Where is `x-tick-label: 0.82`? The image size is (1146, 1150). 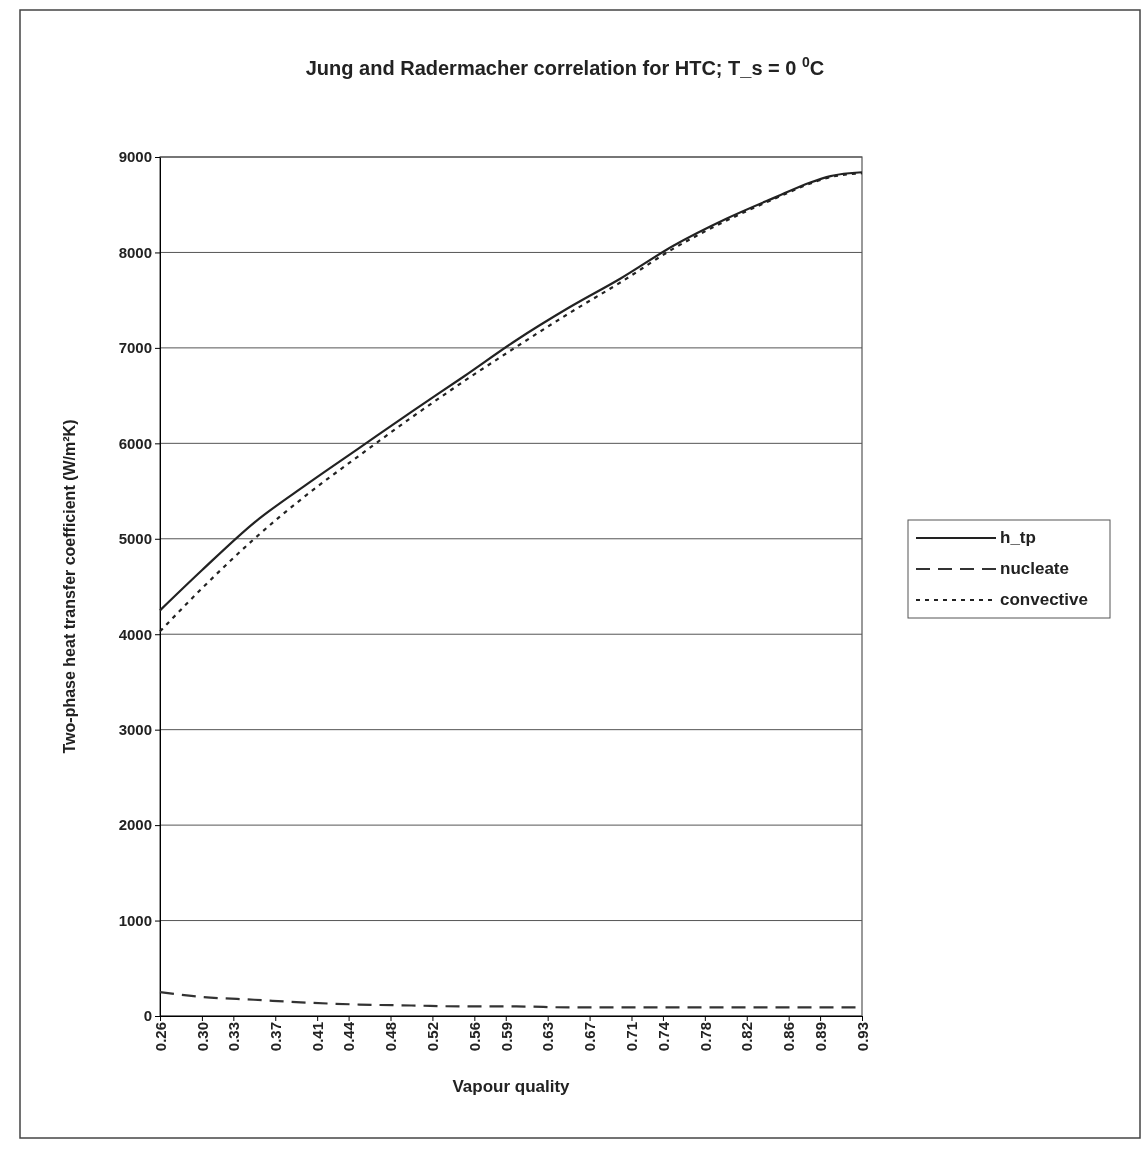 x-tick-label: 0.82 is located at coordinates (747, 1037).